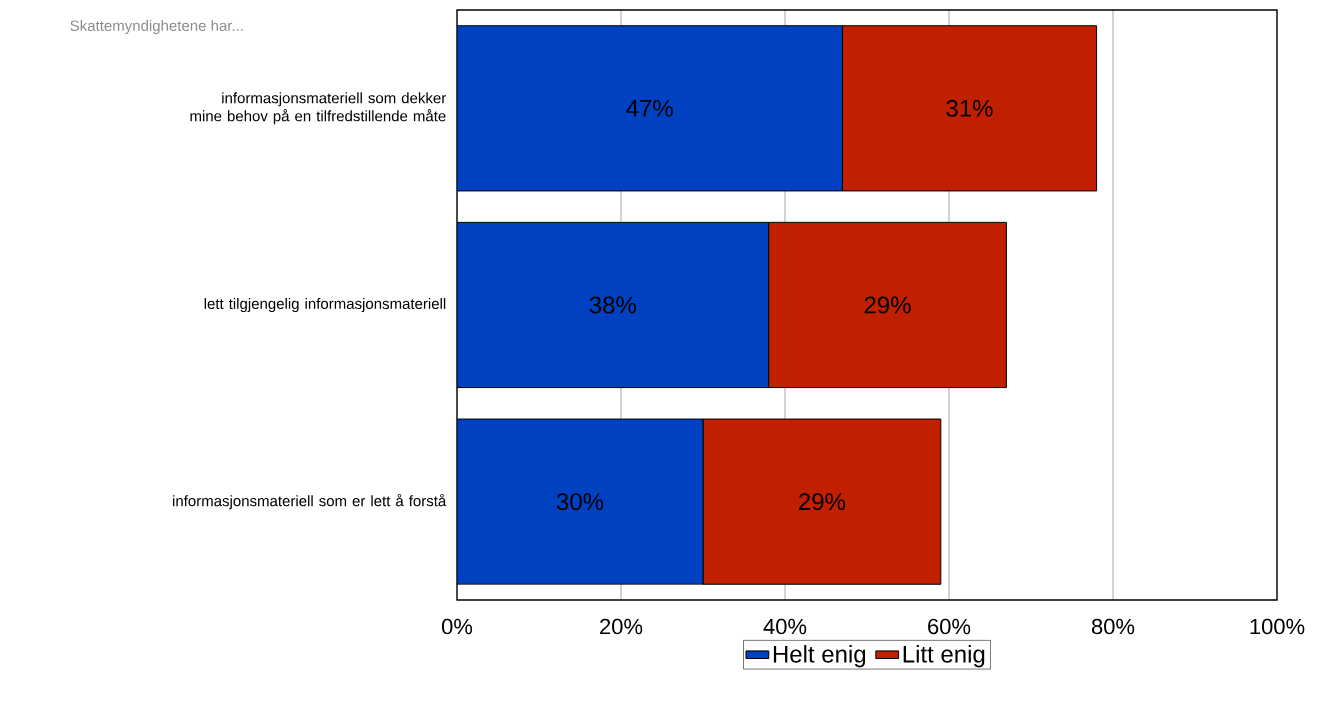 The width and height of the screenshot is (1328, 713). Describe the element at coordinates (819, 656) in the screenshot. I see `legend-label: Helt enig` at that location.